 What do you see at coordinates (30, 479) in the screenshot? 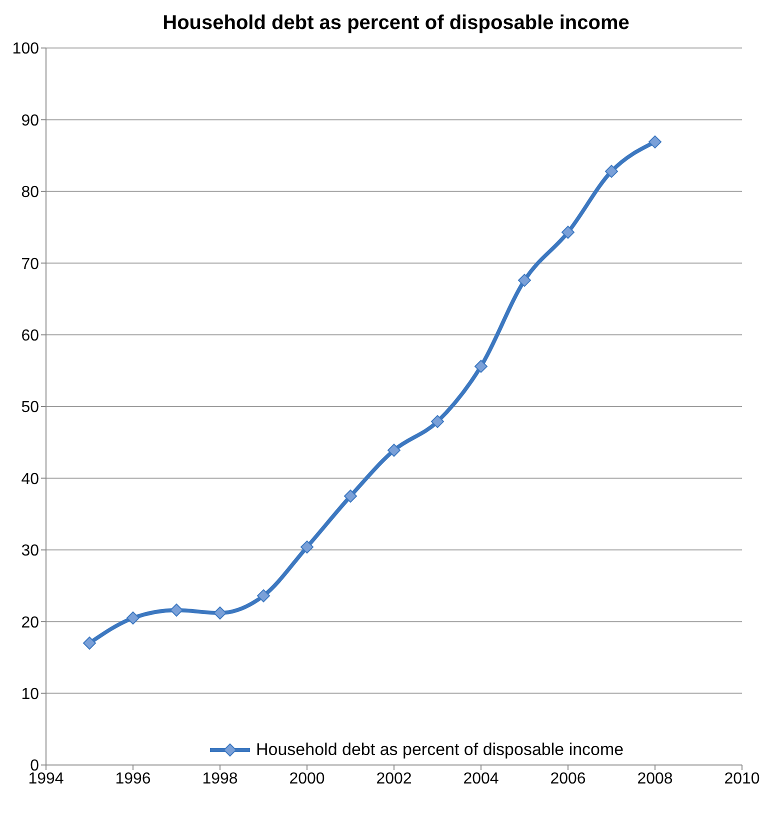
I see `y-tick-label: 40` at bounding box center [30, 479].